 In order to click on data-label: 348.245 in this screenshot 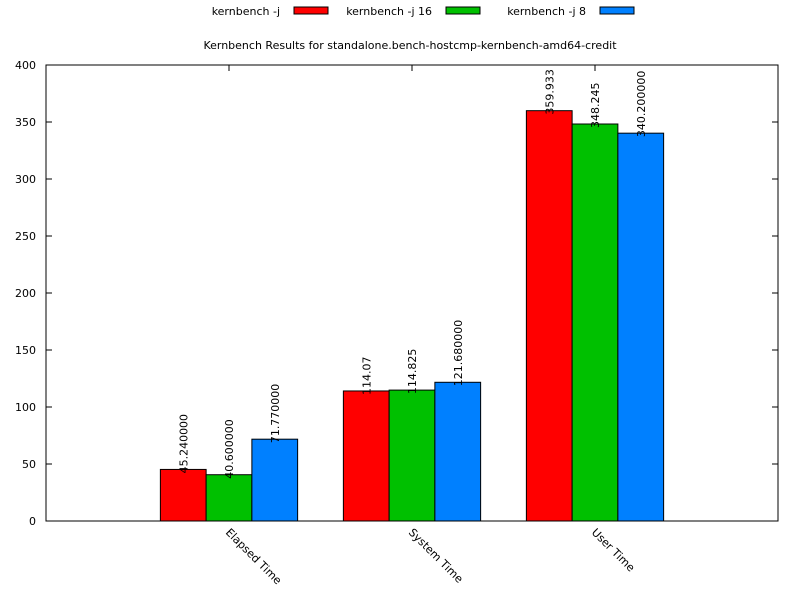, I will do `click(595, 106)`.